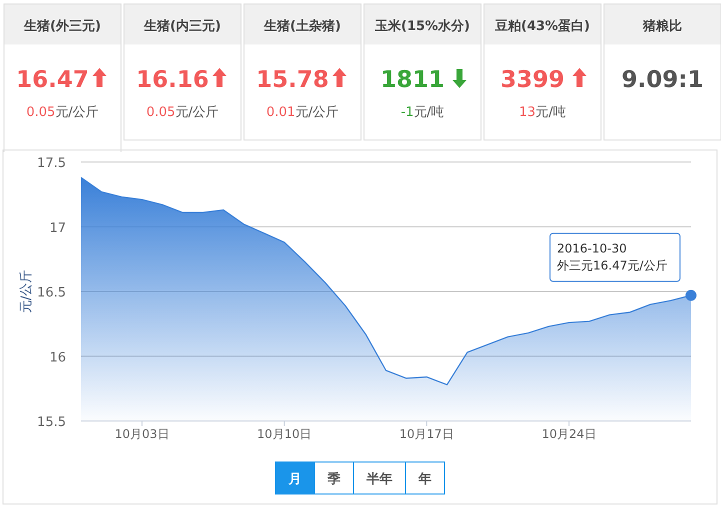  What do you see at coordinates (425, 479) in the screenshot?
I see `text: 年` at bounding box center [425, 479].